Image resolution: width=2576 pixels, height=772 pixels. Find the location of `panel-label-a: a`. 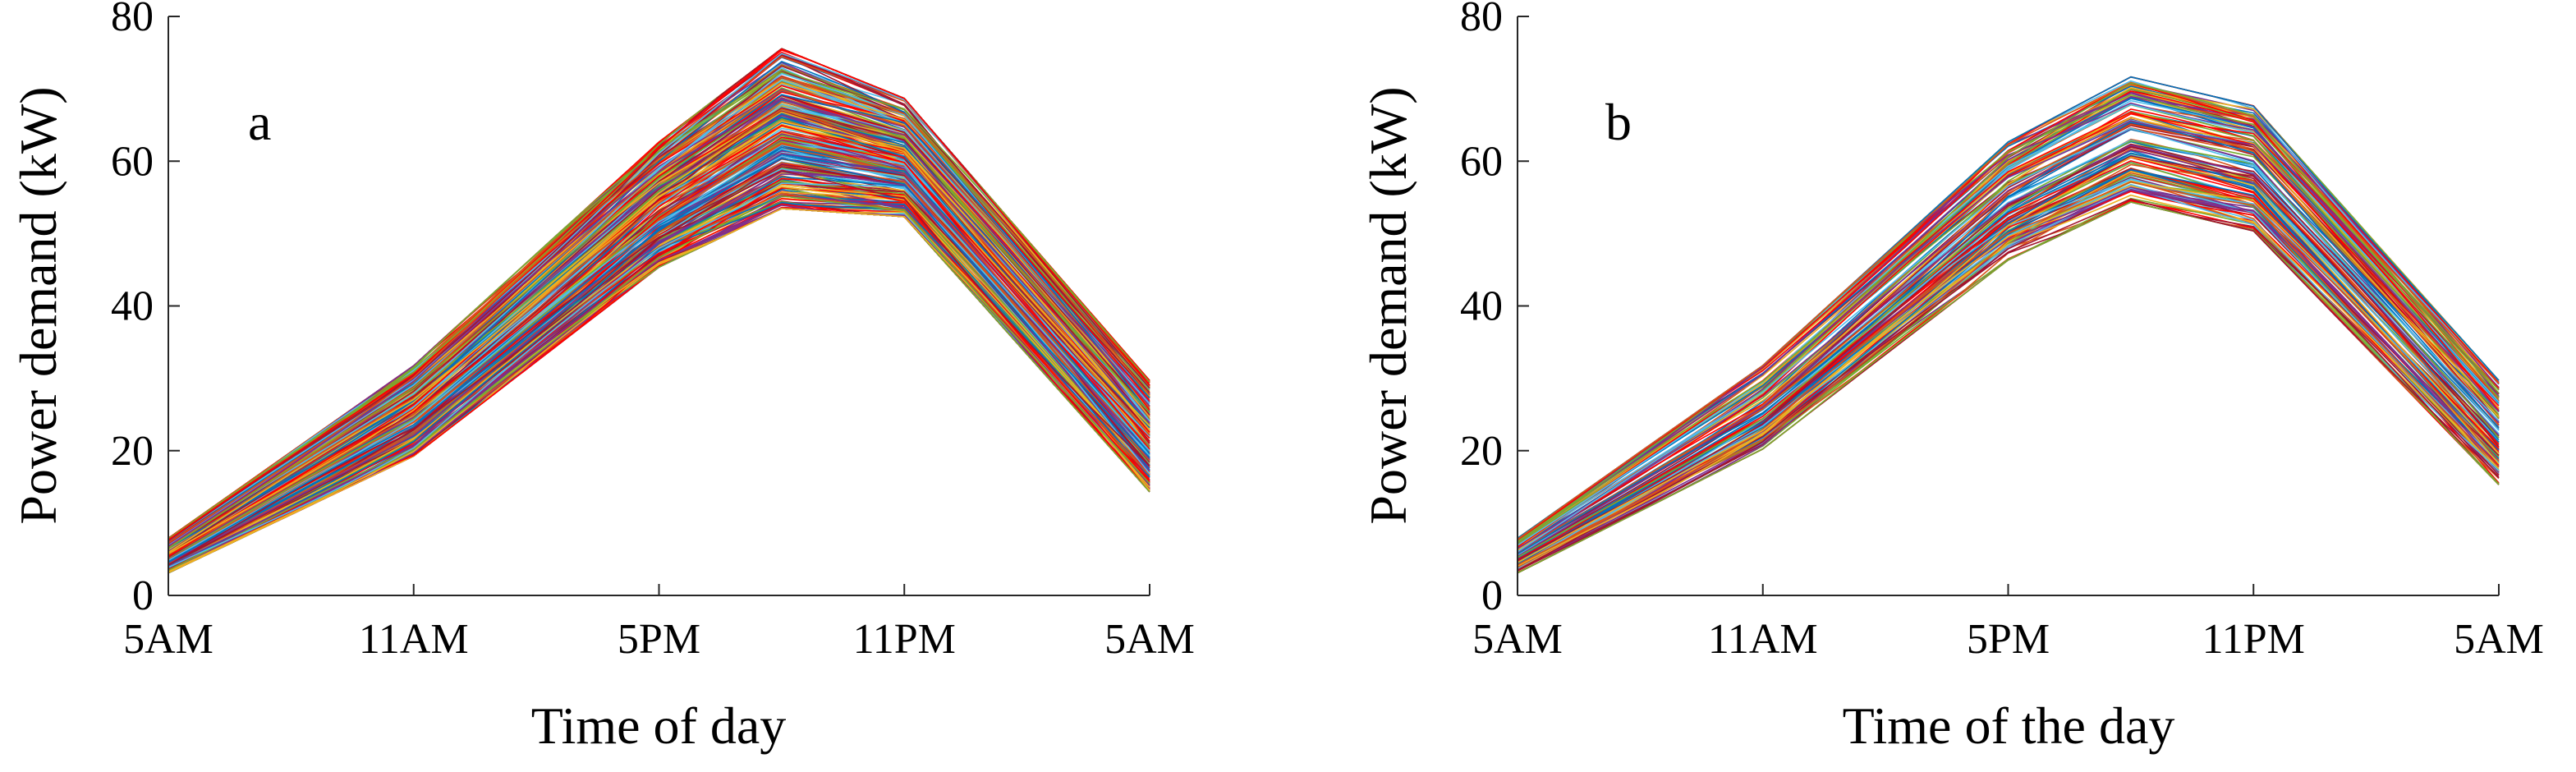

panel-label-a: a is located at coordinates (259, 122).